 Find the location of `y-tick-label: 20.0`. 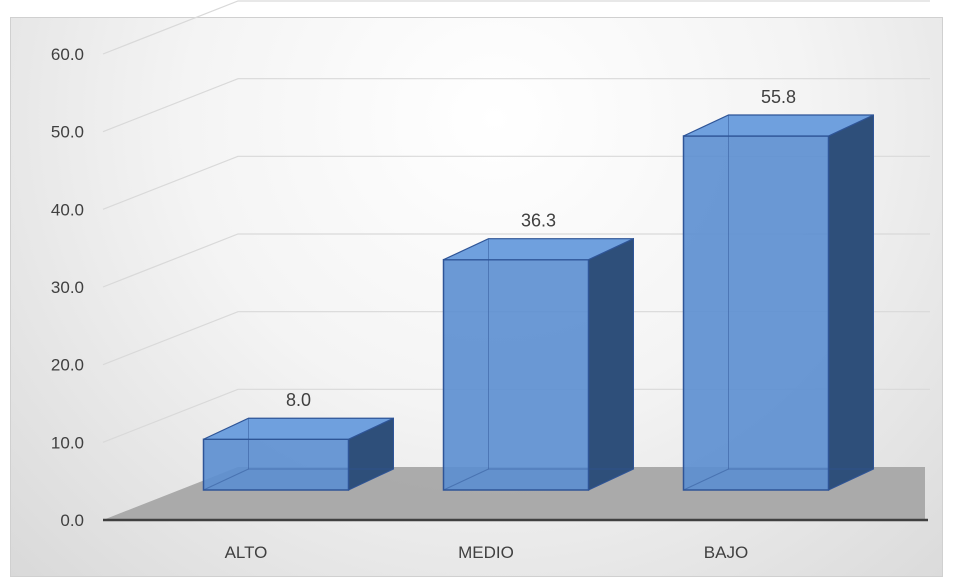

y-tick-label: 20.0 is located at coordinates (67, 365).